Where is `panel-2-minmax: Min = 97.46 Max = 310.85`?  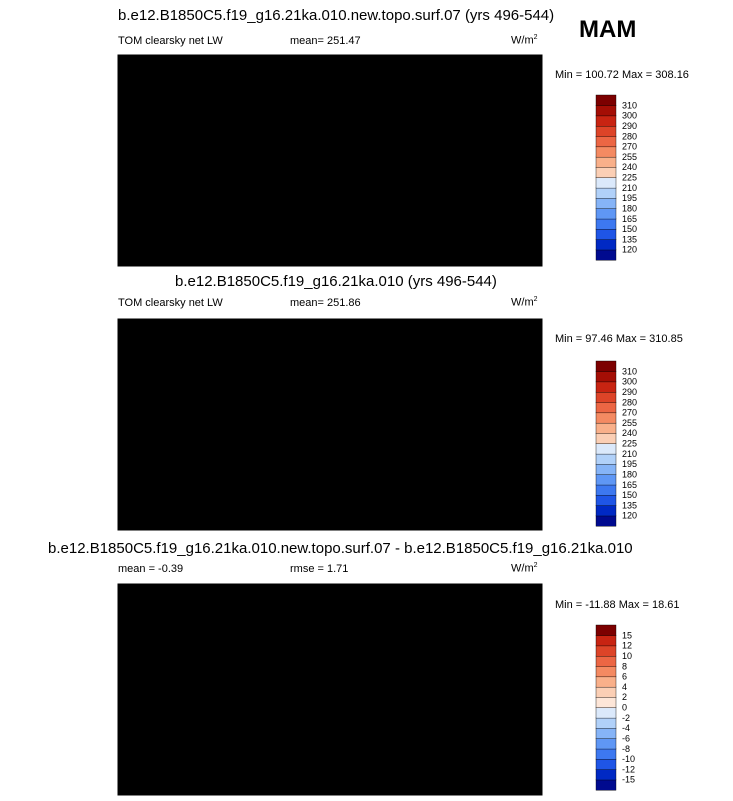 panel-2-minmax: Min = 97.46 Max = 310.85 is located at coordinates (619, 339).